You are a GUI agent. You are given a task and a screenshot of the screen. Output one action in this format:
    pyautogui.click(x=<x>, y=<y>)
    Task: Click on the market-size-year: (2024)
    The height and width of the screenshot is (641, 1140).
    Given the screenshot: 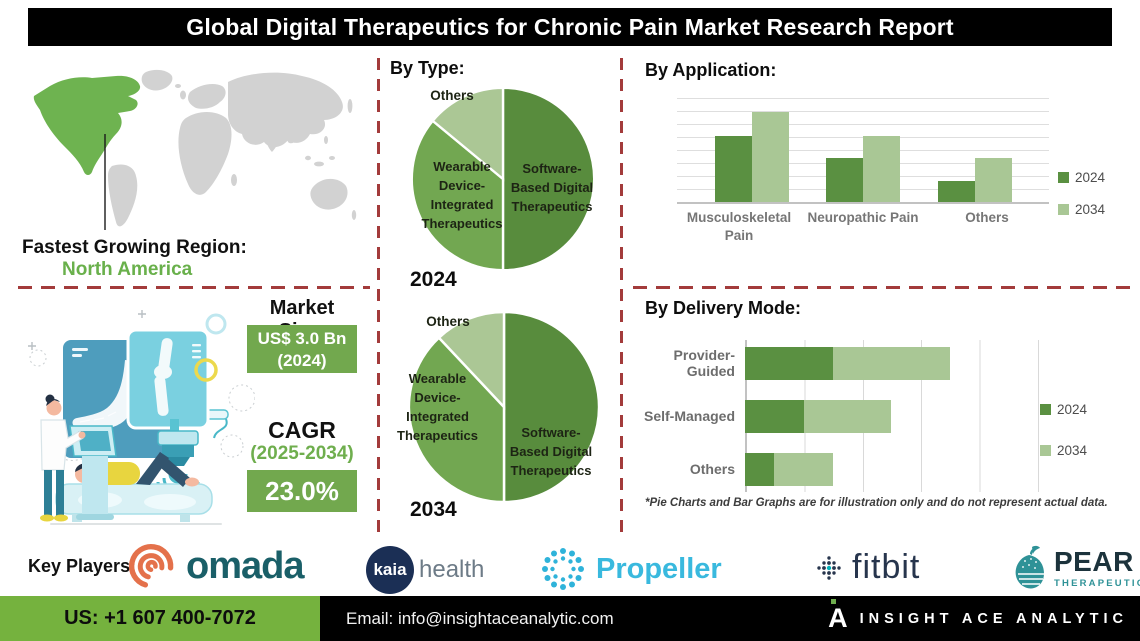 What is the action you would take?
    pyautogui.click(x=302, y=360)
    